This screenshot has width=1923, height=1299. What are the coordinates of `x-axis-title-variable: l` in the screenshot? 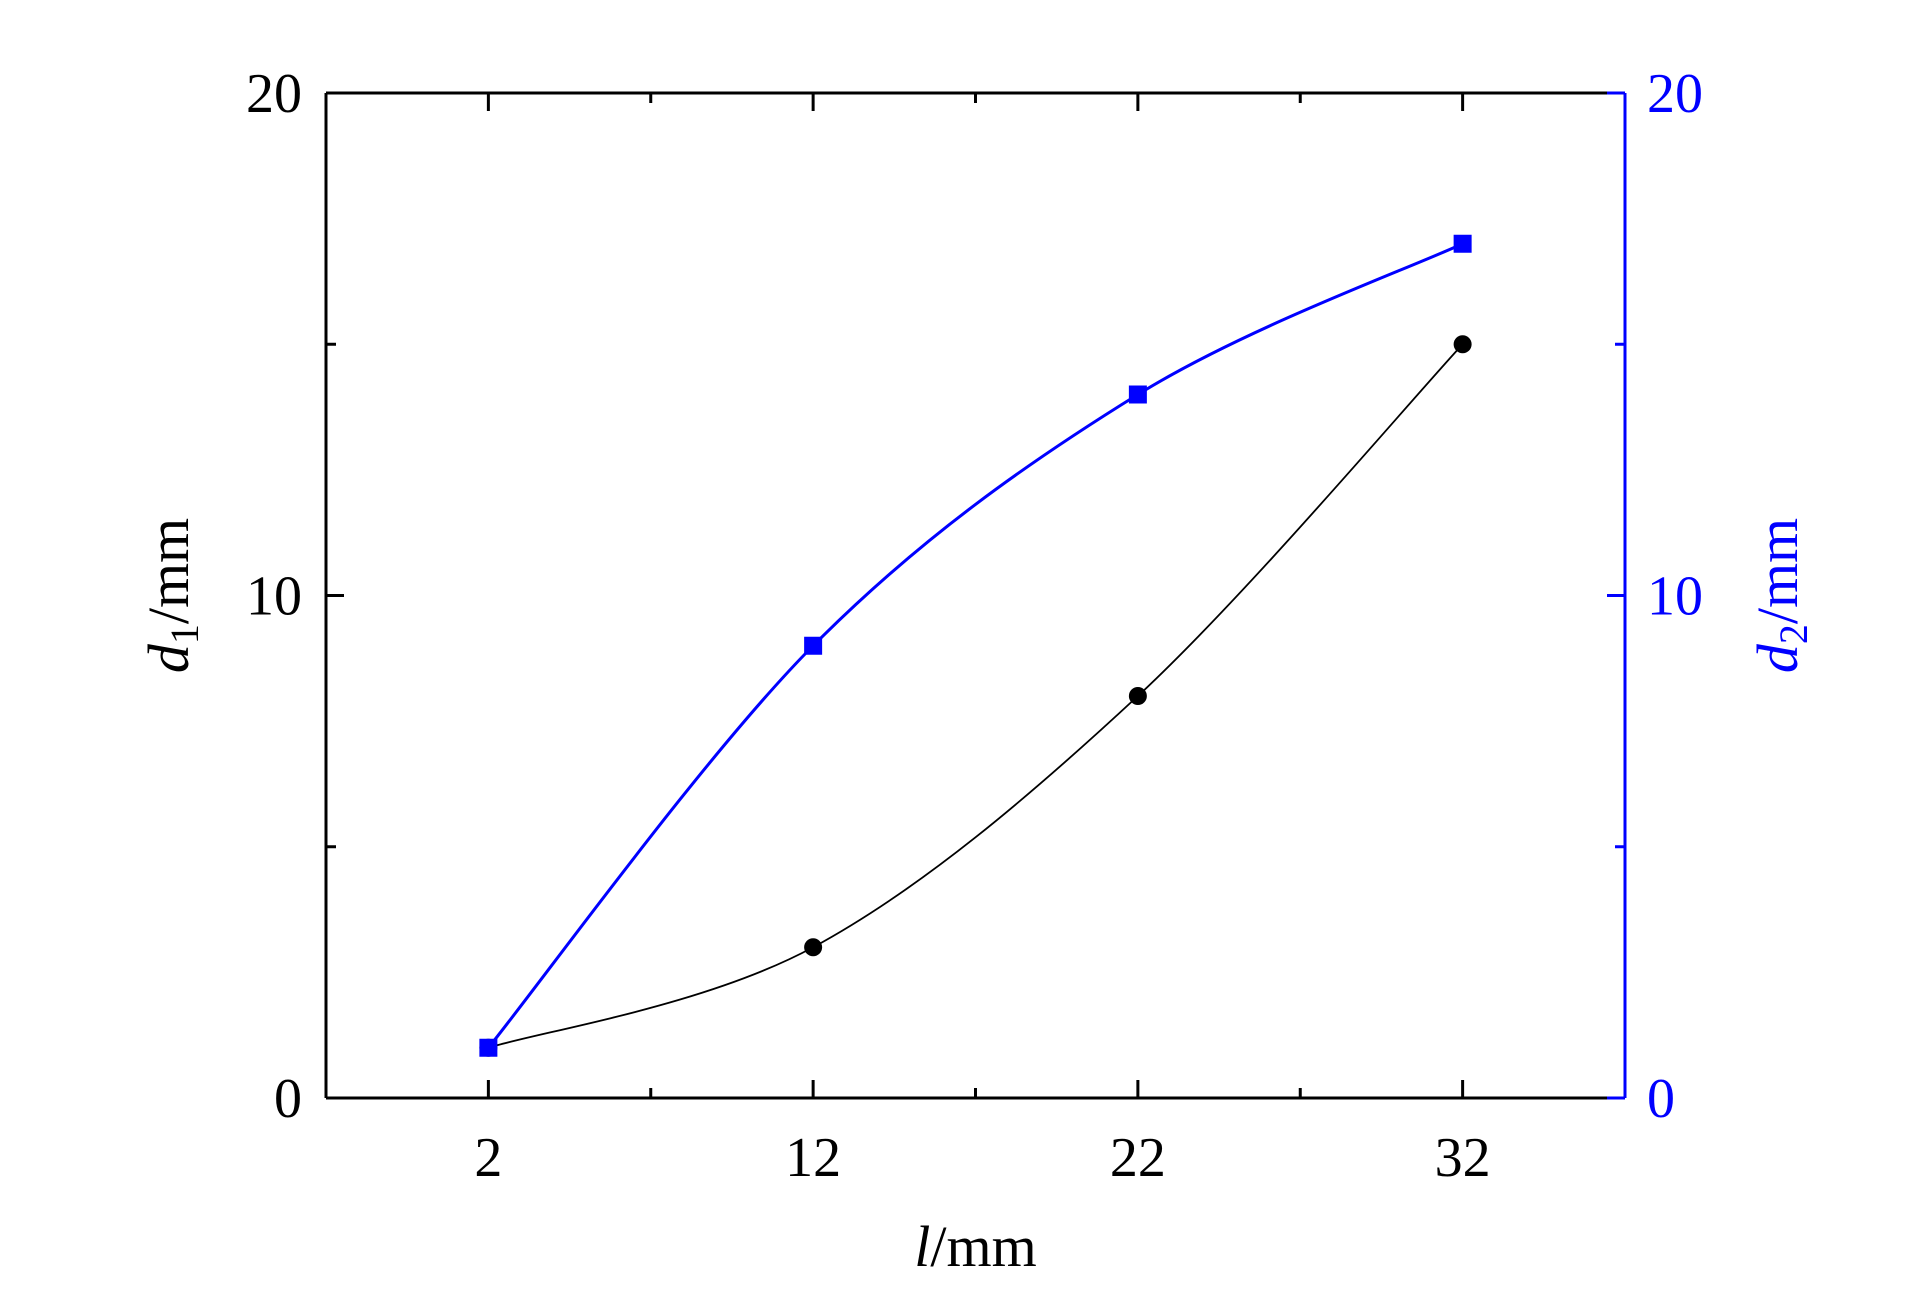 It's located at (922, 1246).